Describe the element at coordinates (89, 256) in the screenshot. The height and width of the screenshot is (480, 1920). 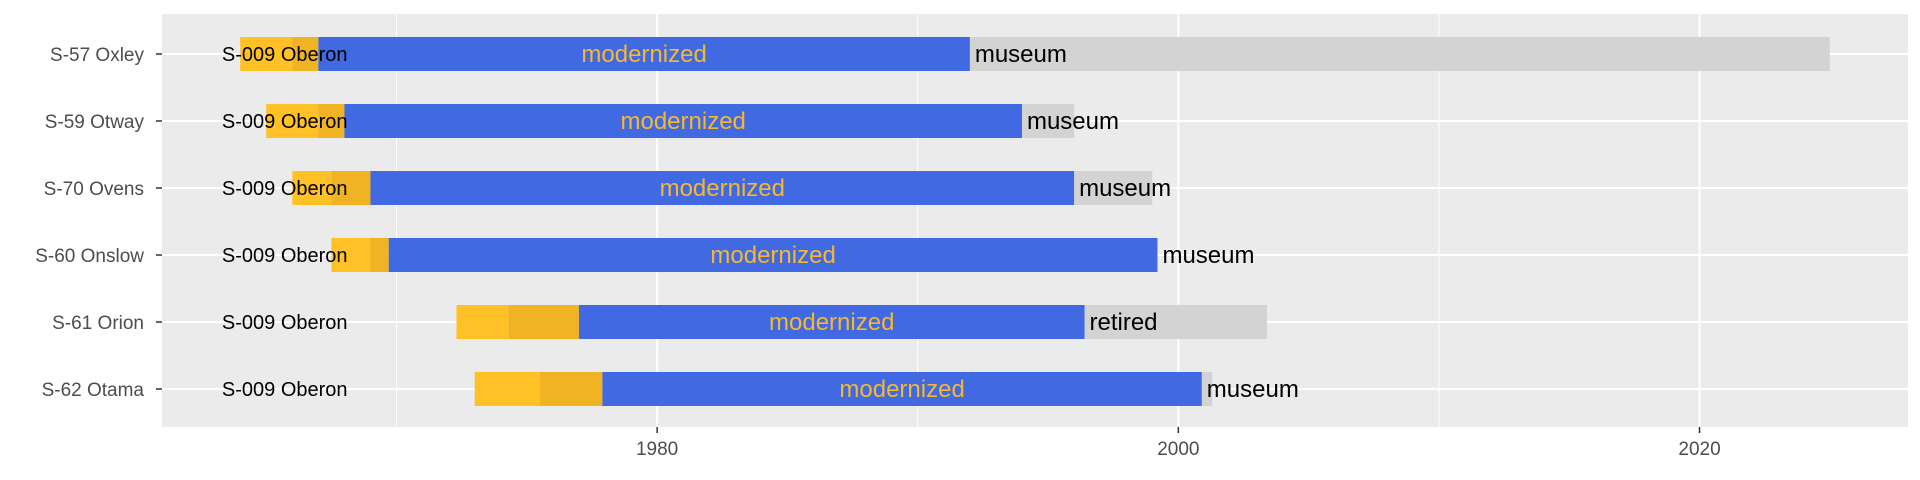
I see `y-tick-label: S-60 Onslow` at that location.